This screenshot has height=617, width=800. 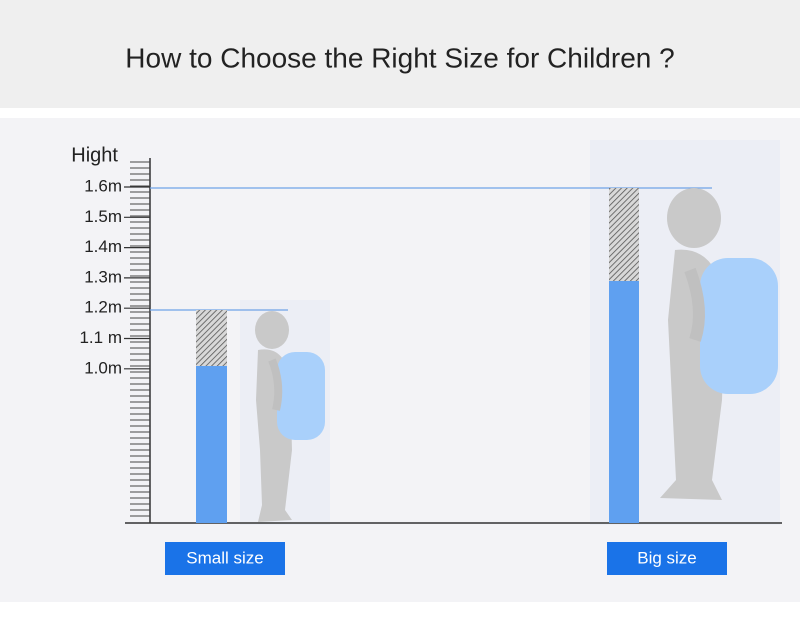 What do you see at coordinates (103, 367) in the screenshot?
I see `tick-label: 1.0m` at bounding box center [103, 367].